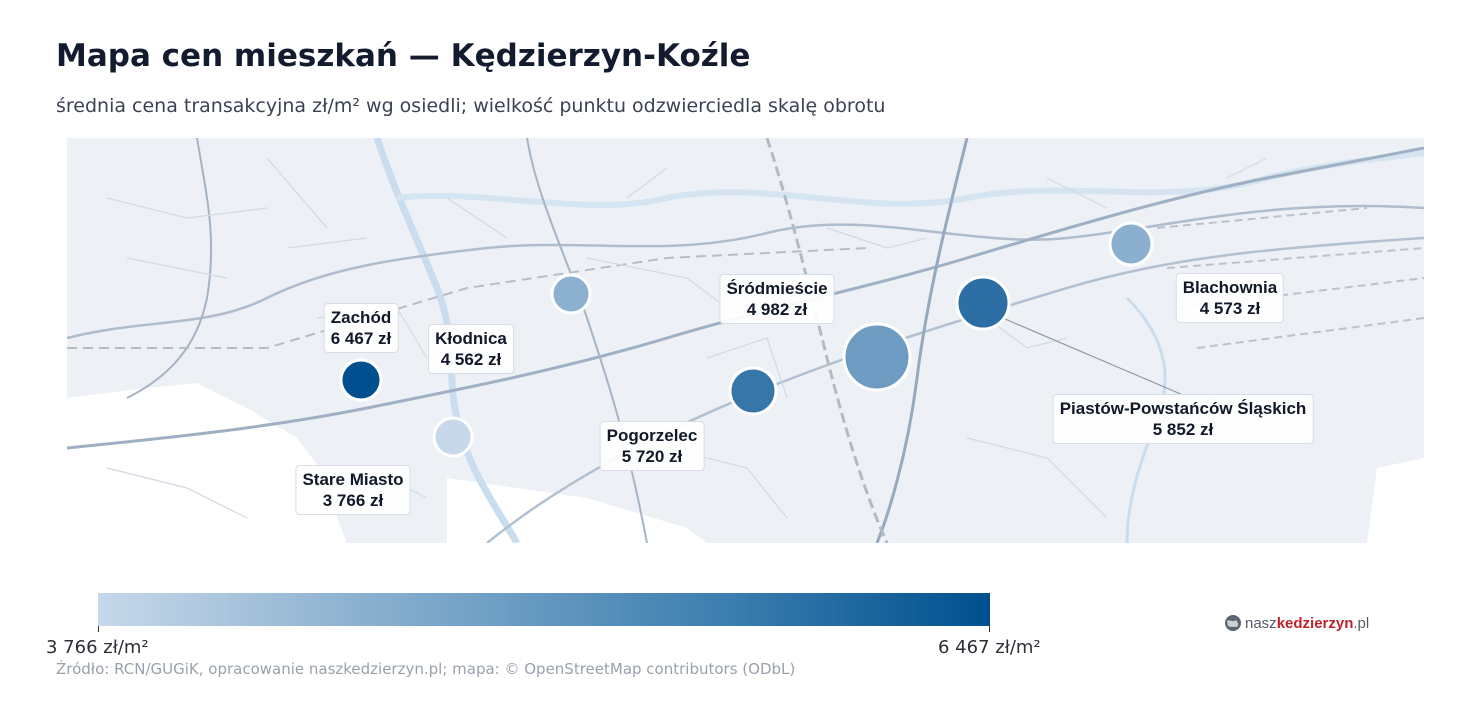 The width and height of the screenshot is (1469, 724). Describe the element at coordinates (1230, 308) in the screenshot. I see `district-price: 4 573 zł` at that location.